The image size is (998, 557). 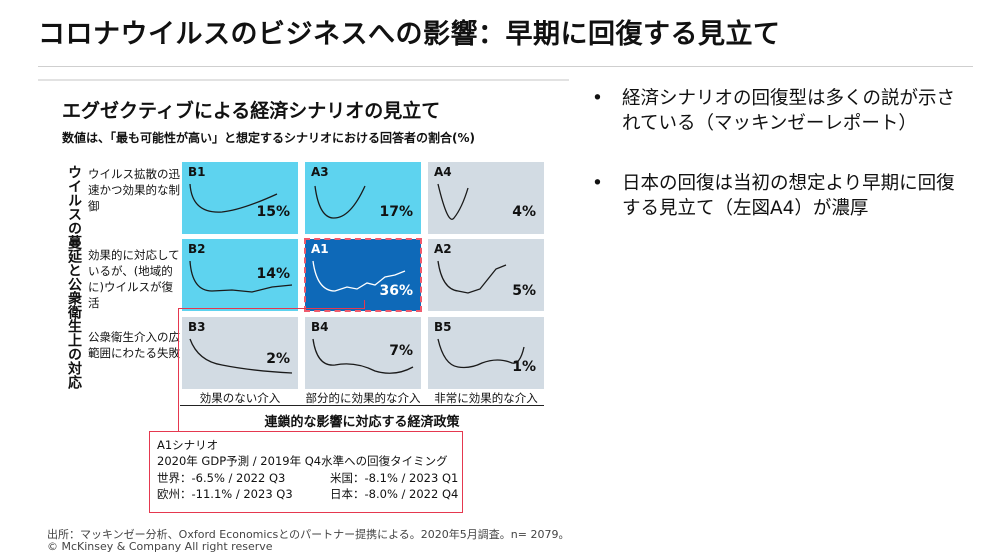 I want to click on column-label-1: 効果のない介入, so click(x=240, y=398).